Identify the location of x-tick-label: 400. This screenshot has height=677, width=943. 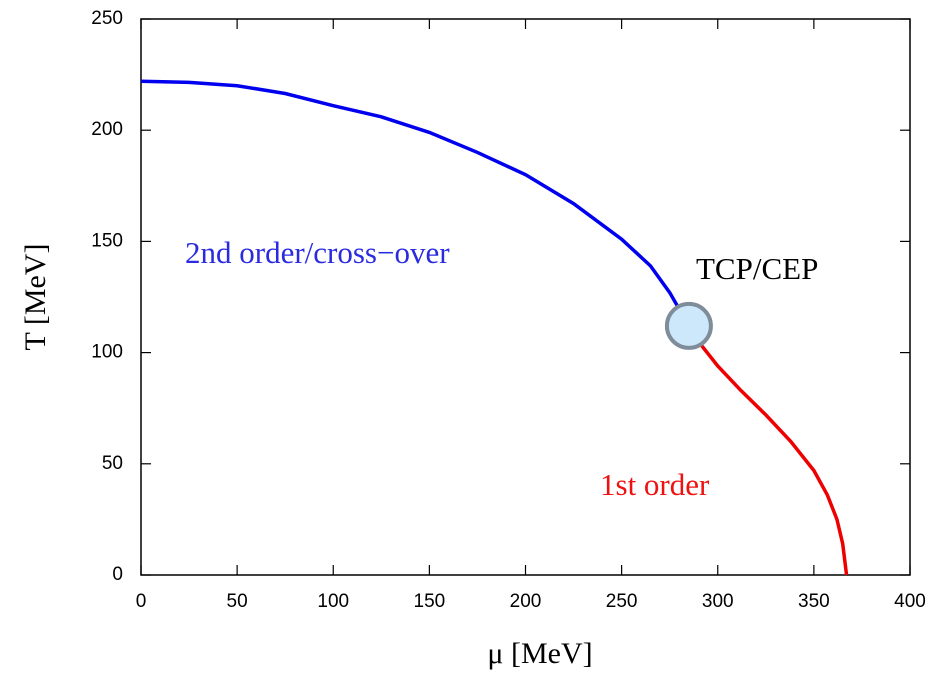
(910, 601).